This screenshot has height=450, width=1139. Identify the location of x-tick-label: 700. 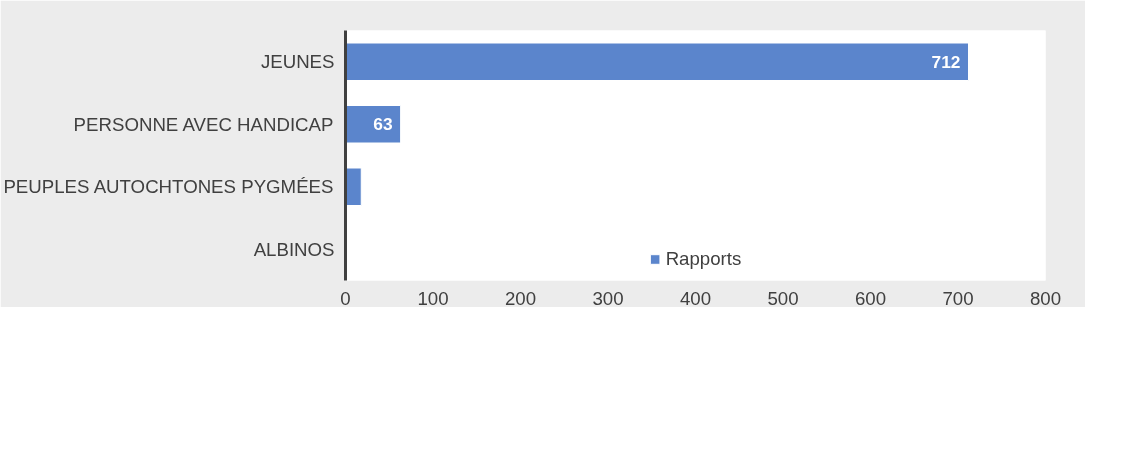
(958, 298).